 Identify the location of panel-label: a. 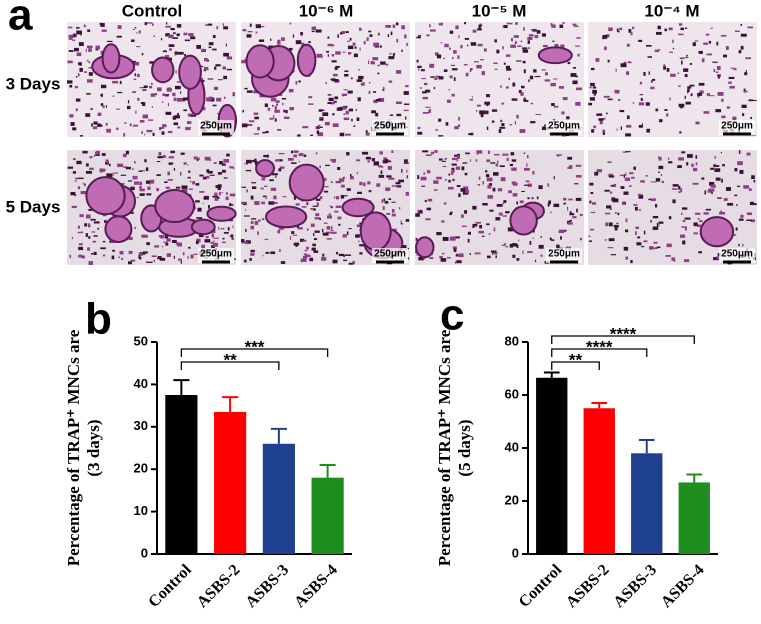
(20, 20).